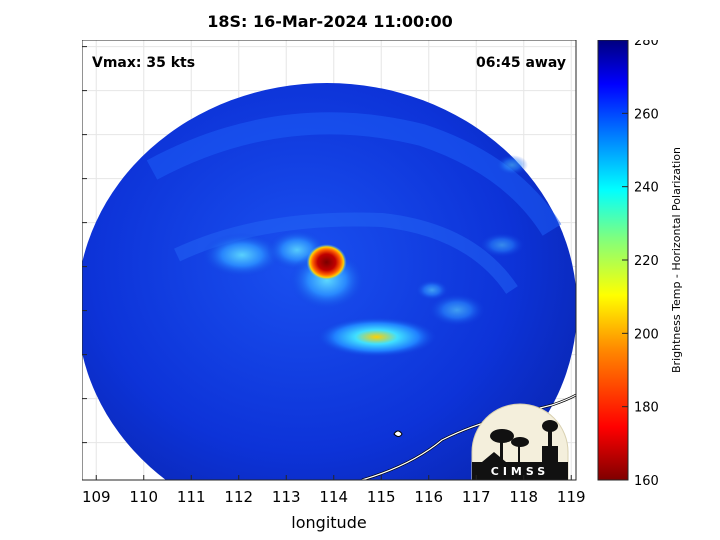 This screenshot has height=540, width=720. What do you see at coordinates (376, 337) in the screenshot?
I see `convective-band` at bounding box center [376, 337].